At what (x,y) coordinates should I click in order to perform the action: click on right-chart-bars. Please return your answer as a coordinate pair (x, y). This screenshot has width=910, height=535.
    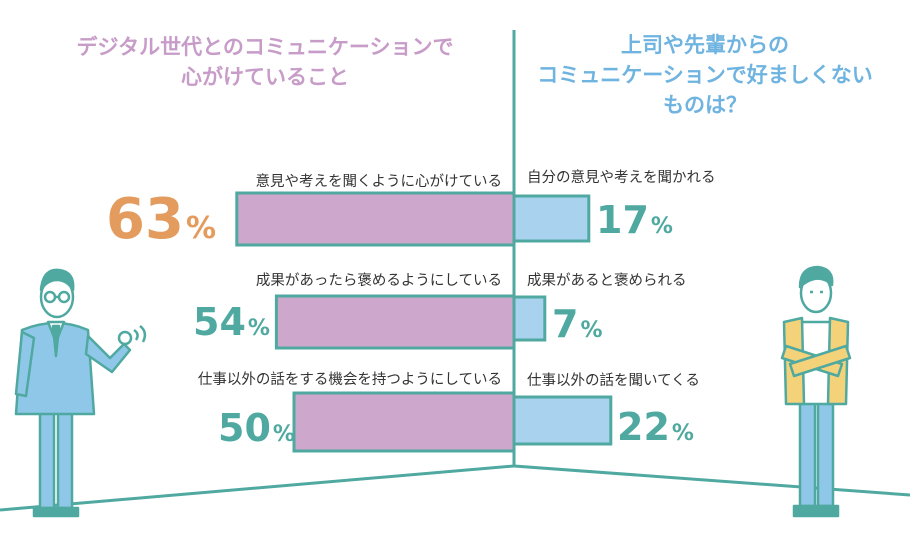
    Looking at the image, I should click on (562, 320).